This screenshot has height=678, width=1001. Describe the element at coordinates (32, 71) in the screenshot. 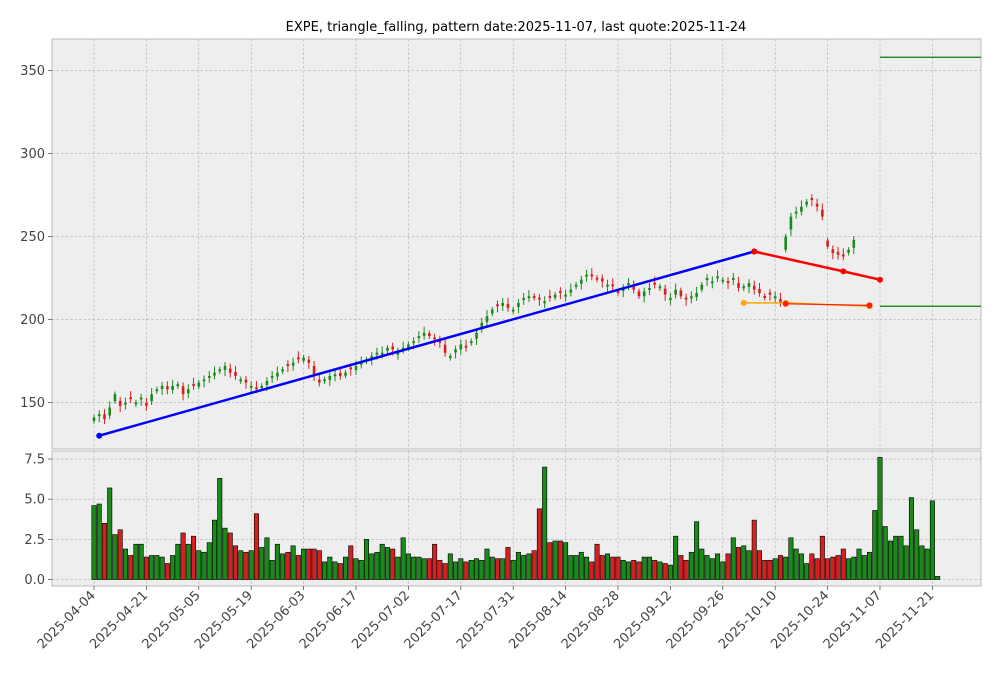

I see `price-tick-label: 350` at that location.